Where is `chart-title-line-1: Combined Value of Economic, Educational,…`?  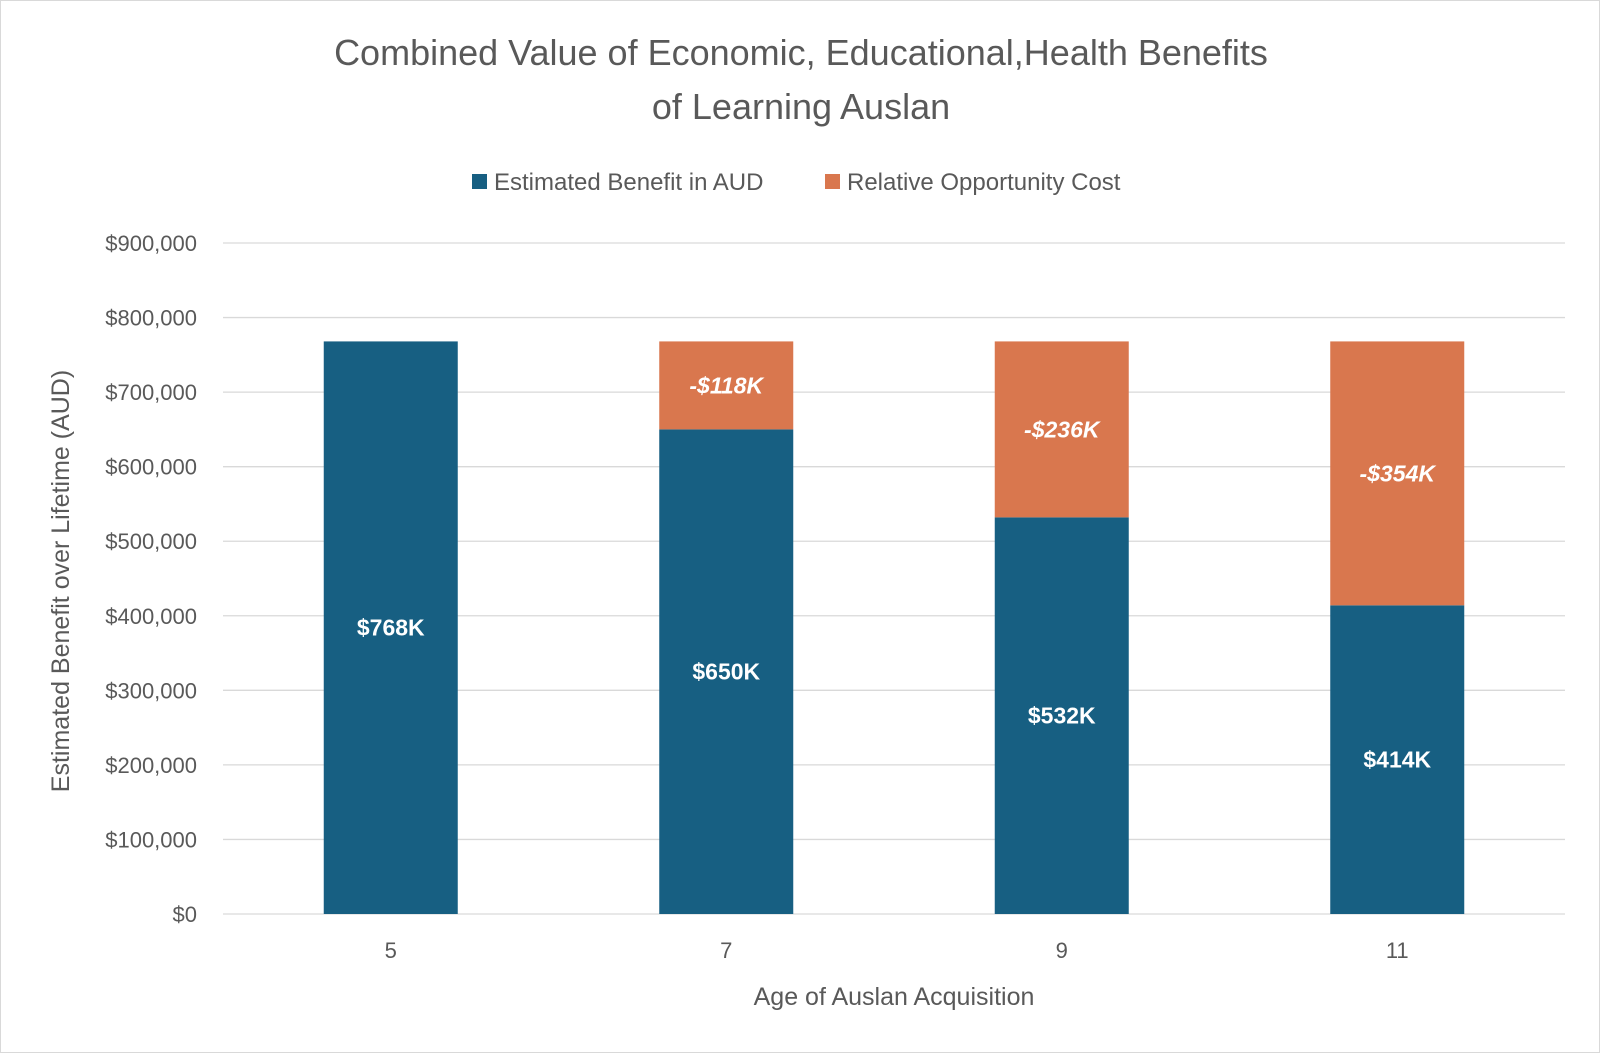
chart-title-line-1: Combined Value of Economic, Educational,… is located at coordinates (801, 52).